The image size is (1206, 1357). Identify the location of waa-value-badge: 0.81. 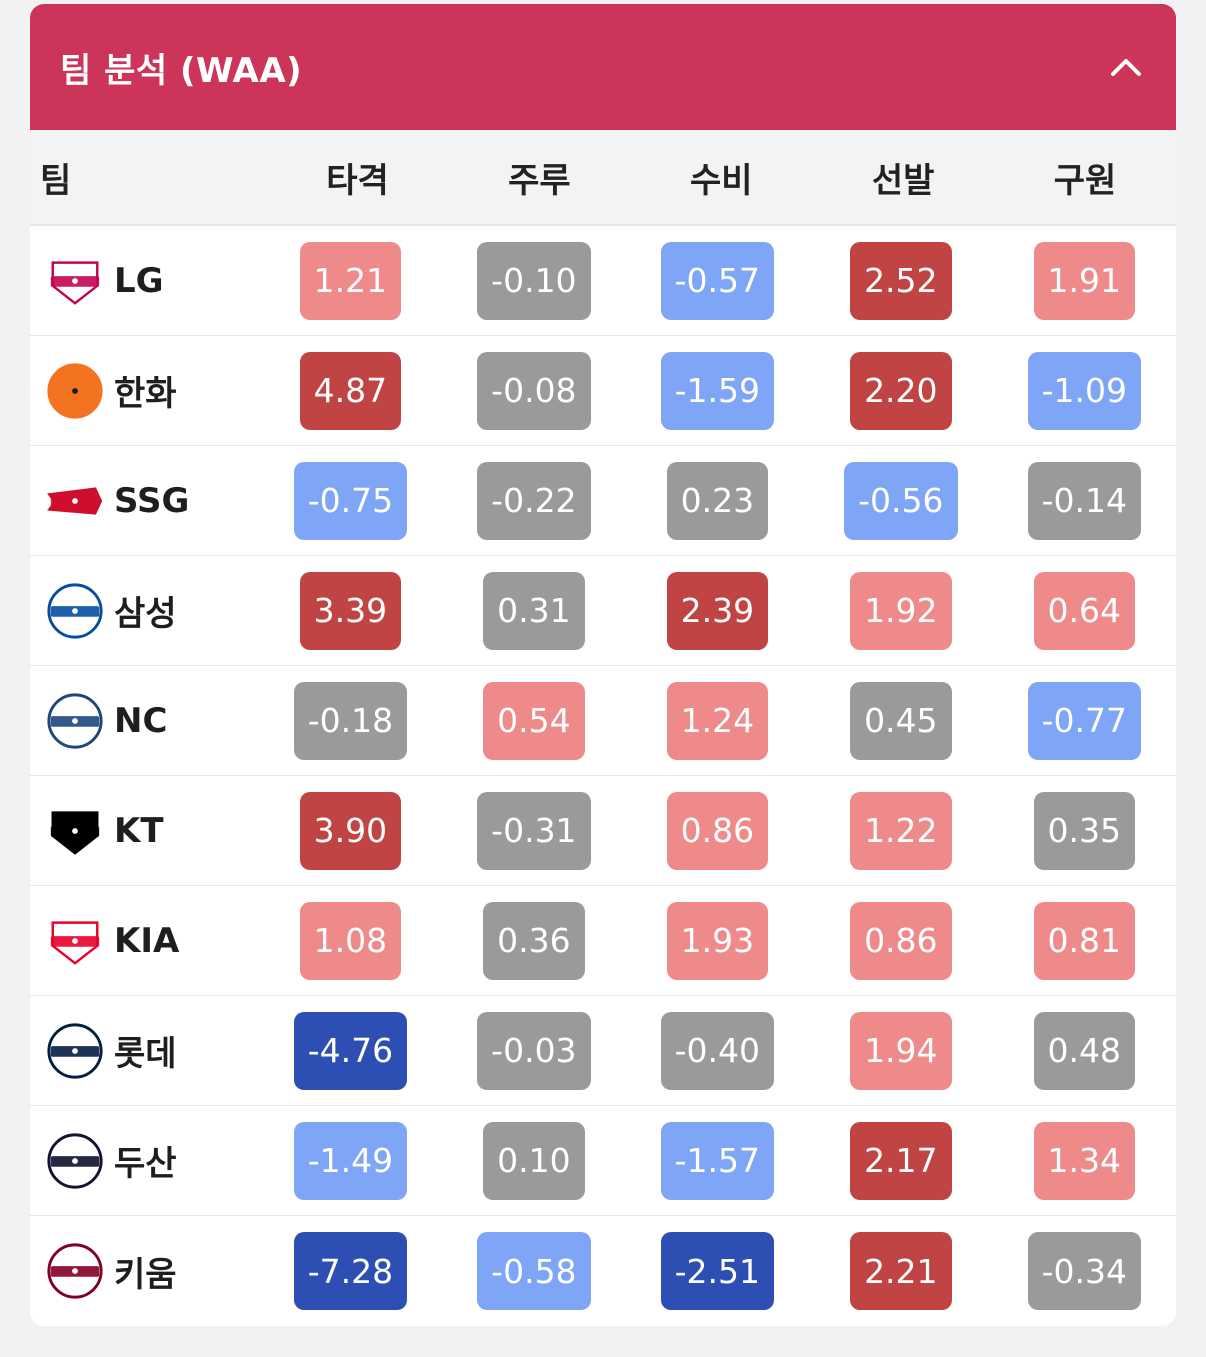
(1084, 940).